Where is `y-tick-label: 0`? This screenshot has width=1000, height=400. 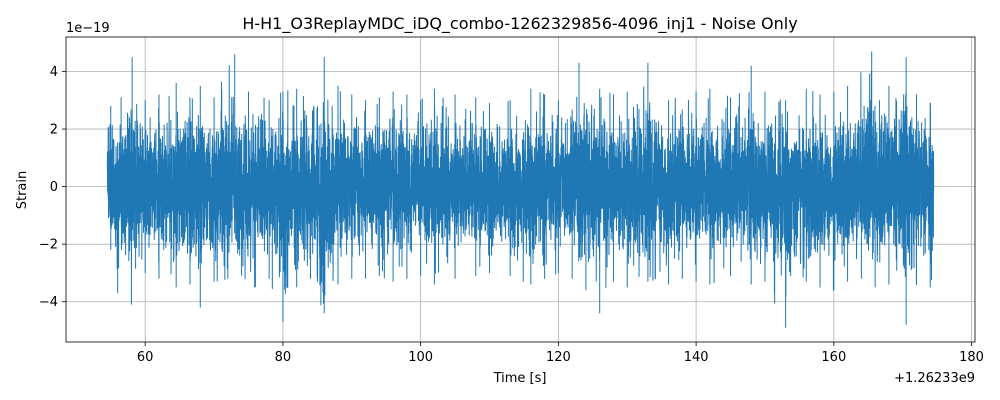
y-tick-label: 0 is located at coordinates (54, 187).